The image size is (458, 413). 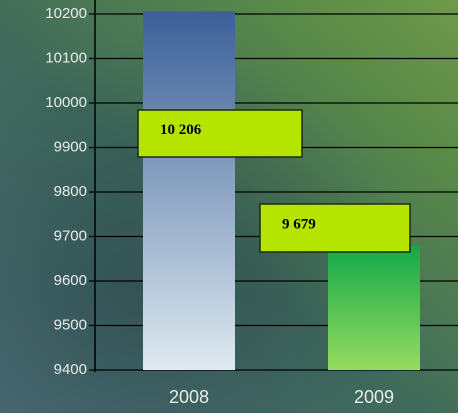 What do you see at coordinates (70, 235) in the screenshot?
I see `y-tick-label: 9700` at bounding box center [70, 235].